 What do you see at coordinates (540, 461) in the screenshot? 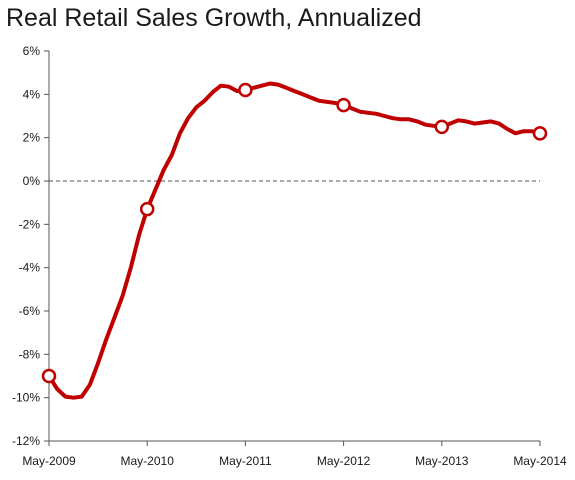
I see `x-tick-label: May-2014` at bounding box center [540, 461].